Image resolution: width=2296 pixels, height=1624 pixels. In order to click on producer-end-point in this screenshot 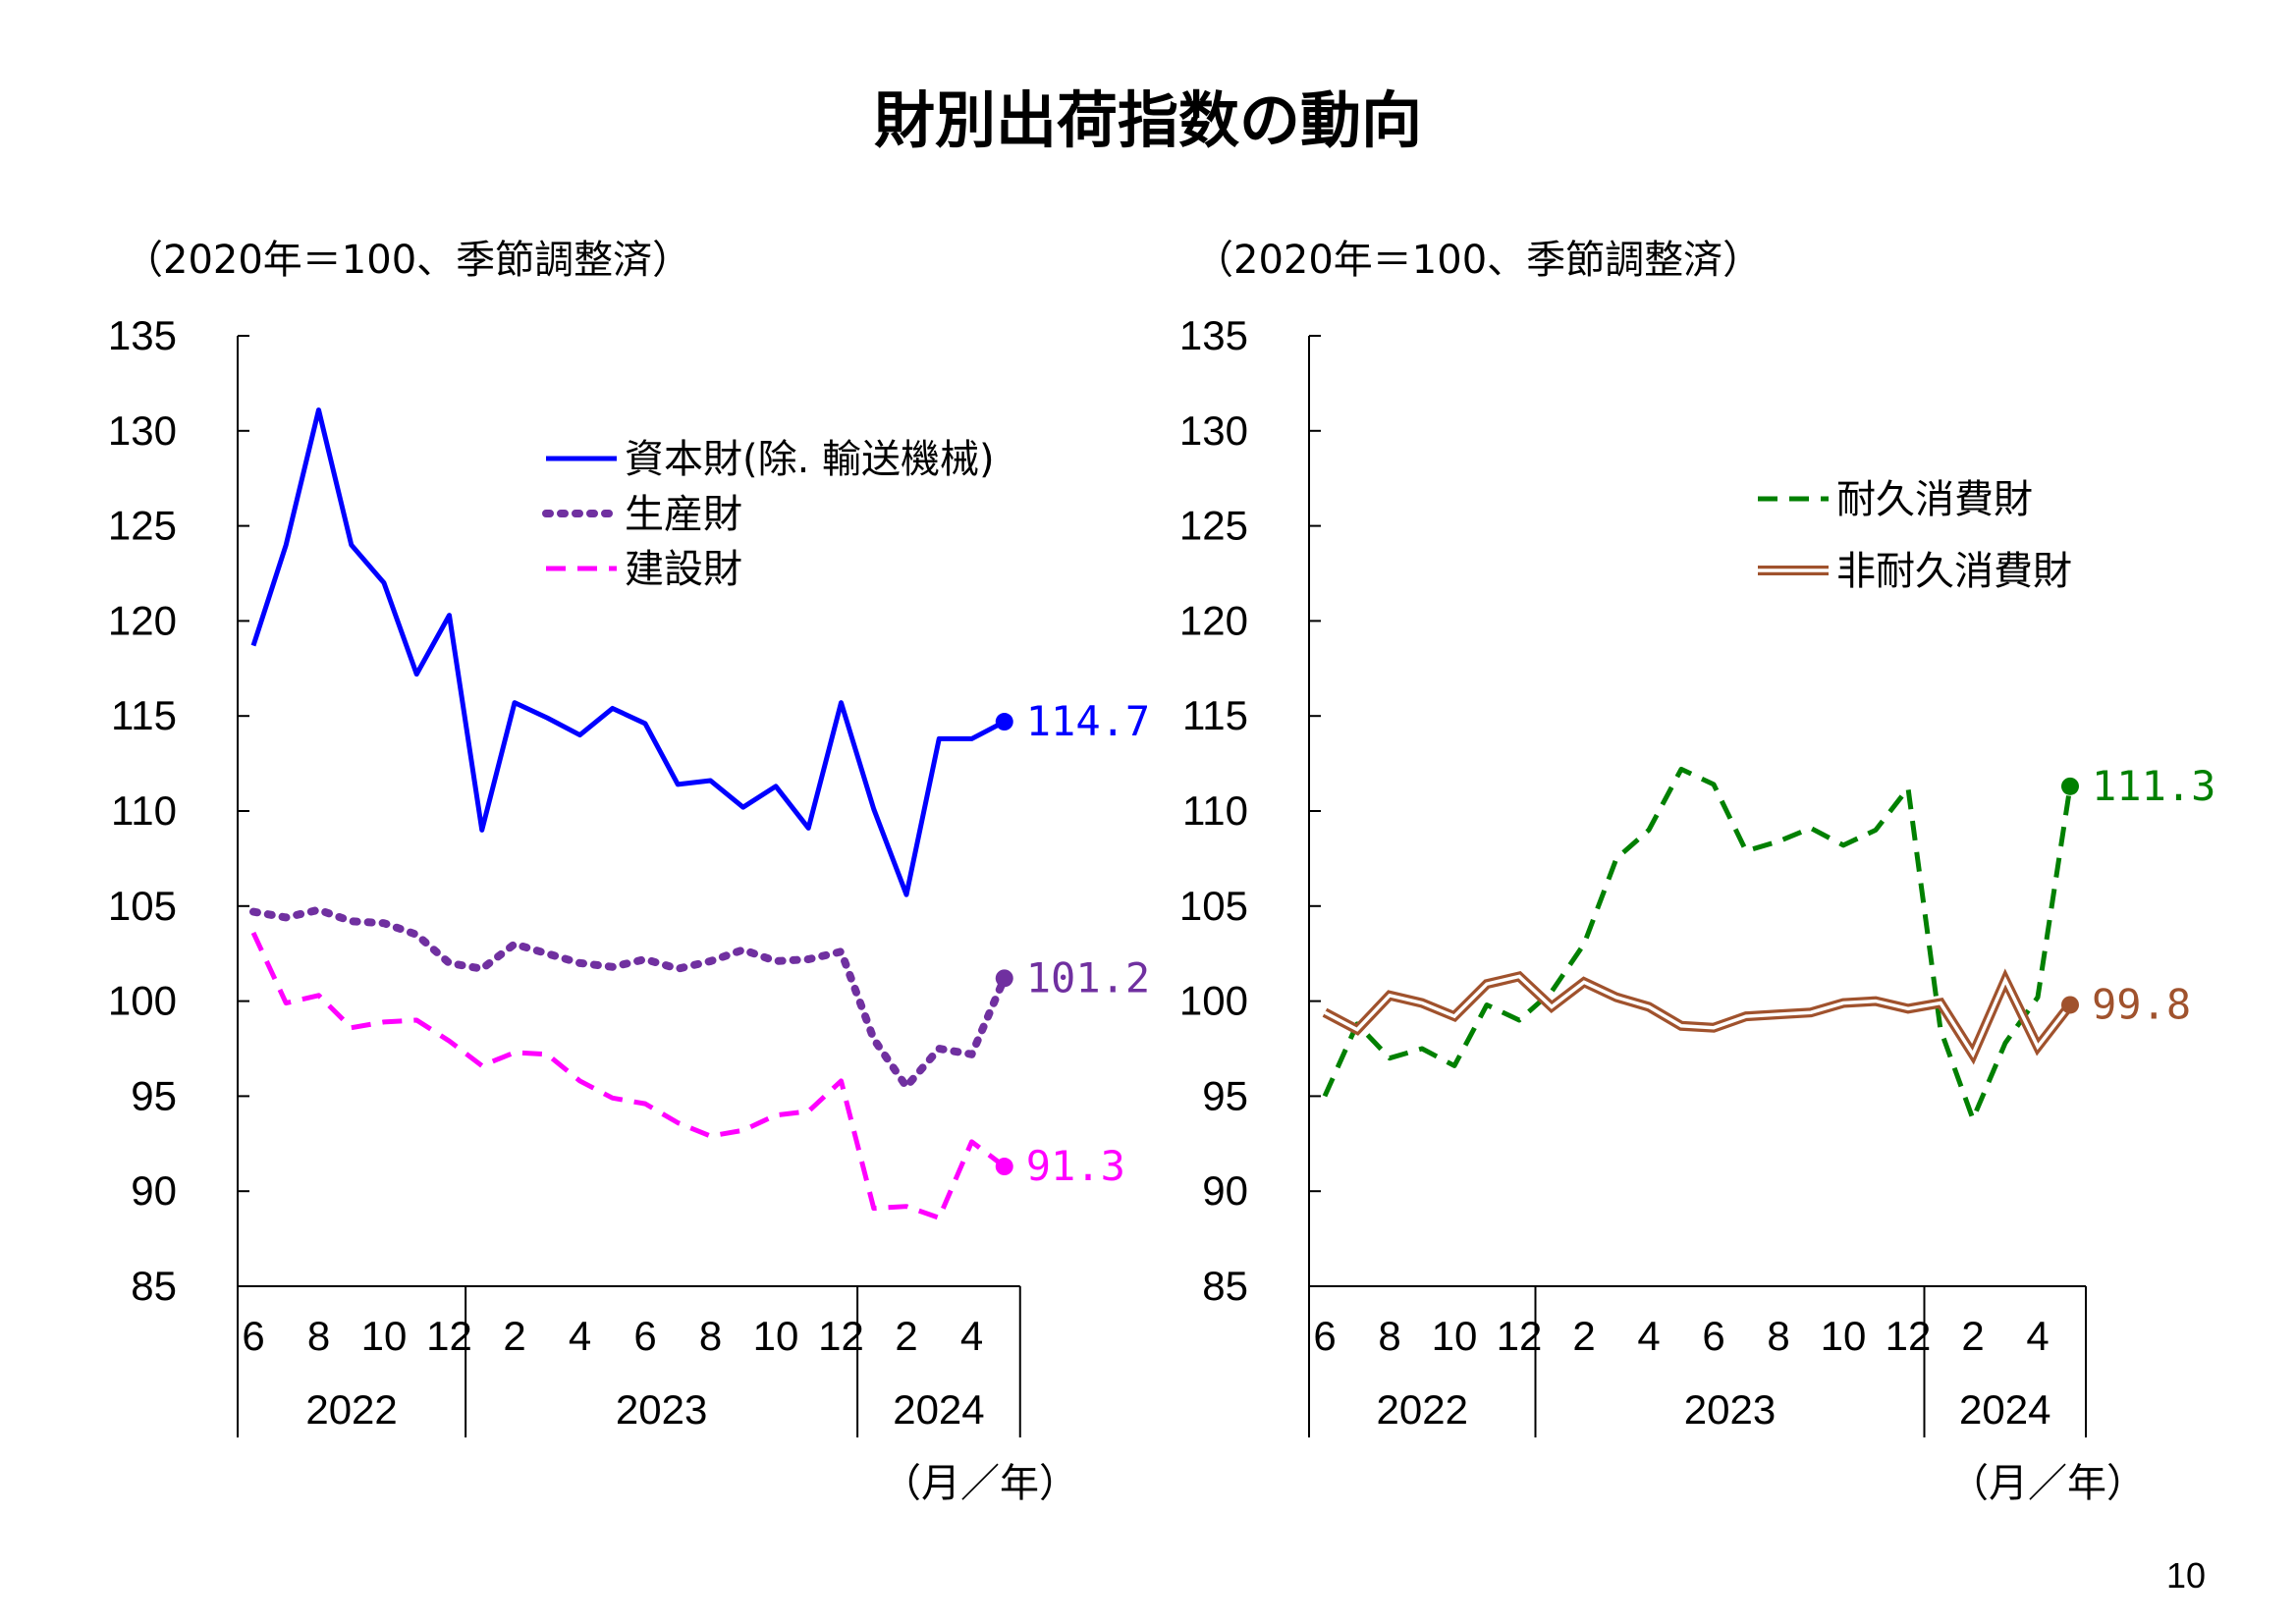, I will do `click(1004, 978)`.